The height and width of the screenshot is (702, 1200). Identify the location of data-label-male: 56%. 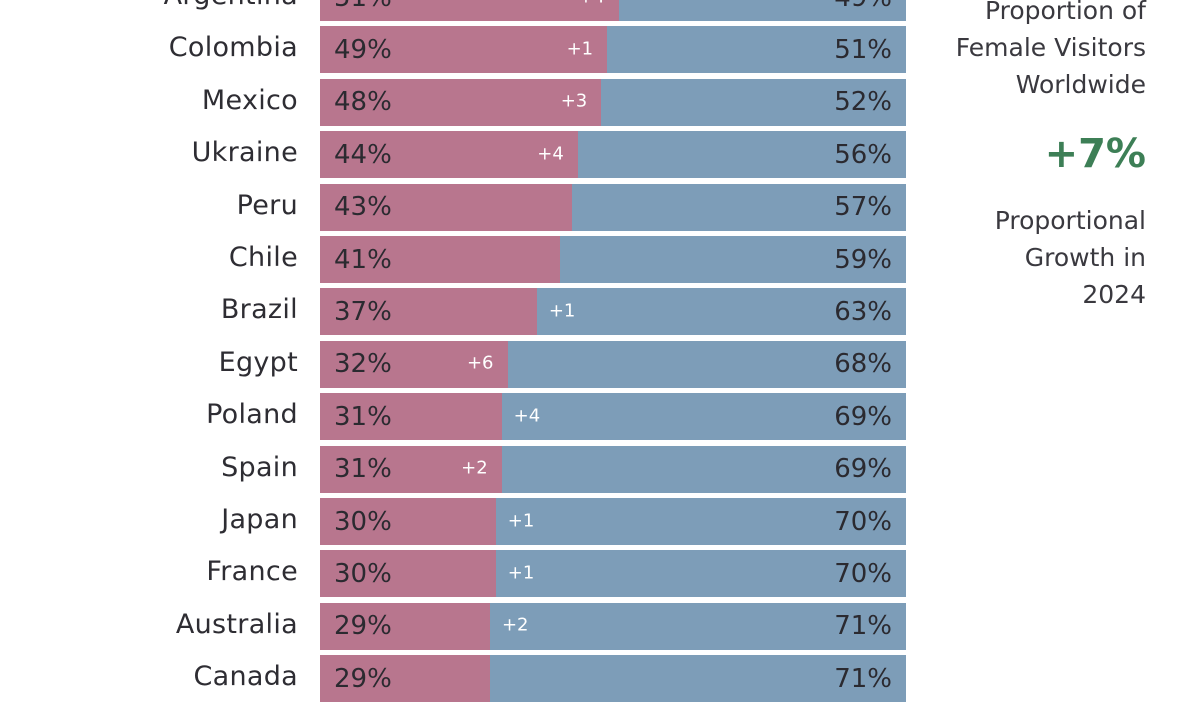
(863, 154).